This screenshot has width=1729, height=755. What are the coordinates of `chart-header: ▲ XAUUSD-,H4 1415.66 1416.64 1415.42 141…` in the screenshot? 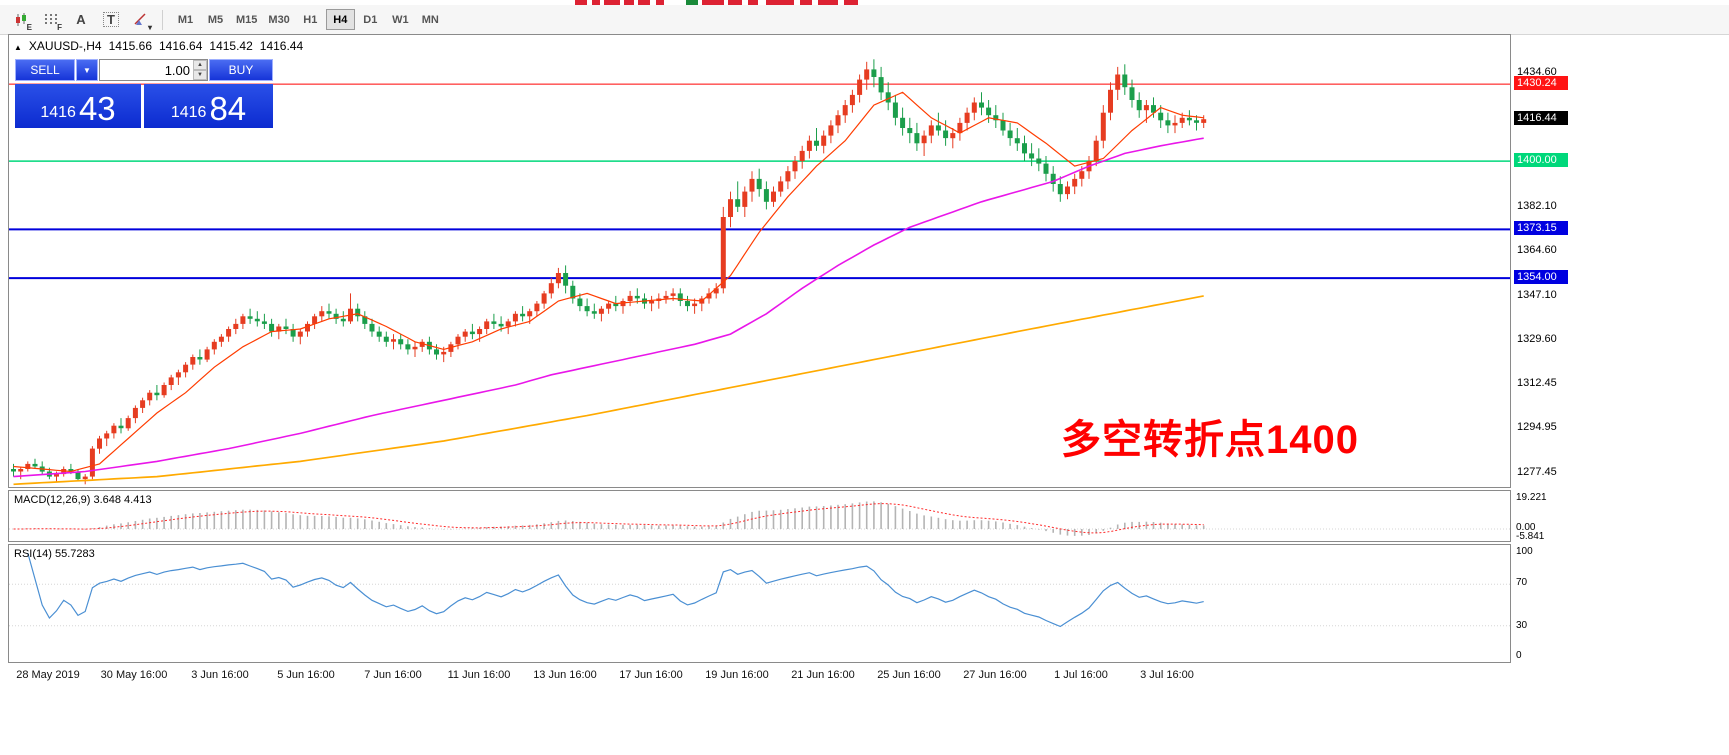 It's located at (158, 46).